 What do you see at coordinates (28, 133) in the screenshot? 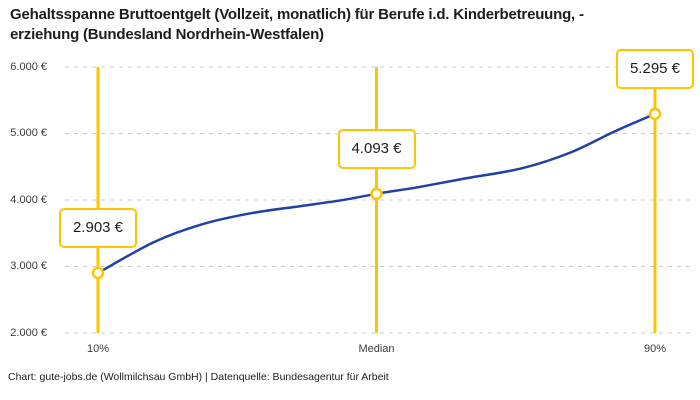
I see `y-axis-tick-5000: 5.000 €` at bounding box center [28, 133].